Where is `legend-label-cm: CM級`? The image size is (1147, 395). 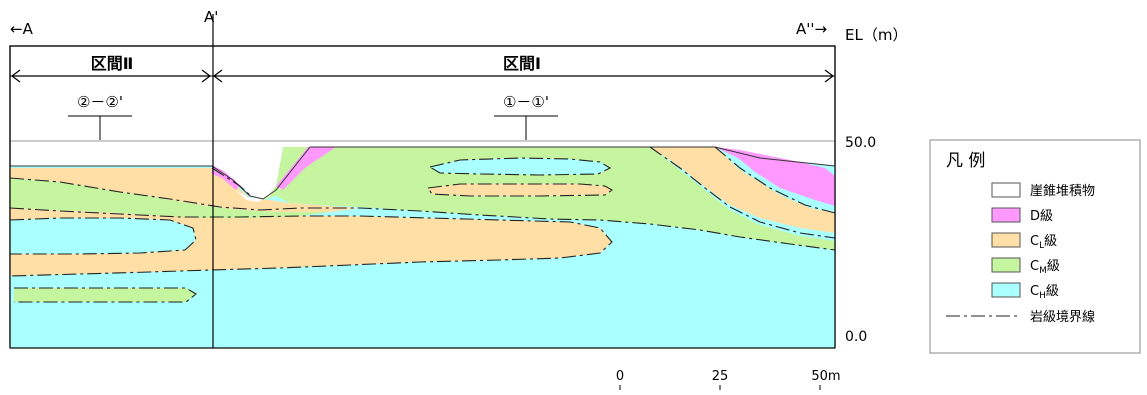 legend-label-cm: CM級 is located at coordinates (1045, 267).